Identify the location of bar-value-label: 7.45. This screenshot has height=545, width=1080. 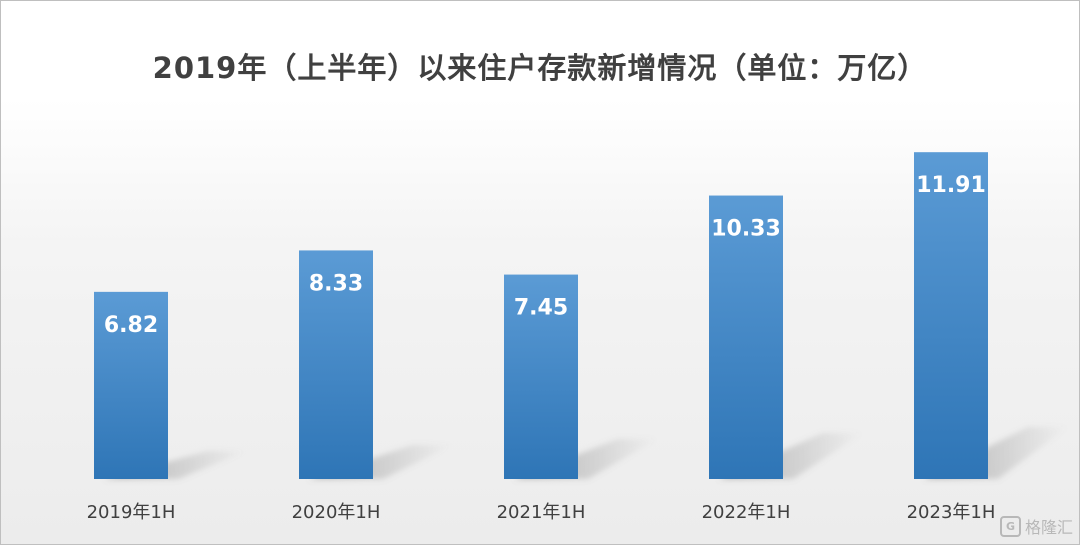
(541, 308).